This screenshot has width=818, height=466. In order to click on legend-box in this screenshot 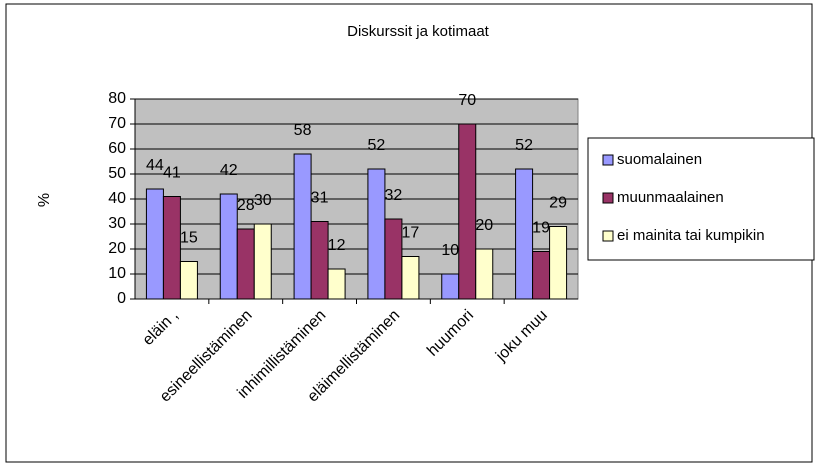, I will do `click(701, 199)`.